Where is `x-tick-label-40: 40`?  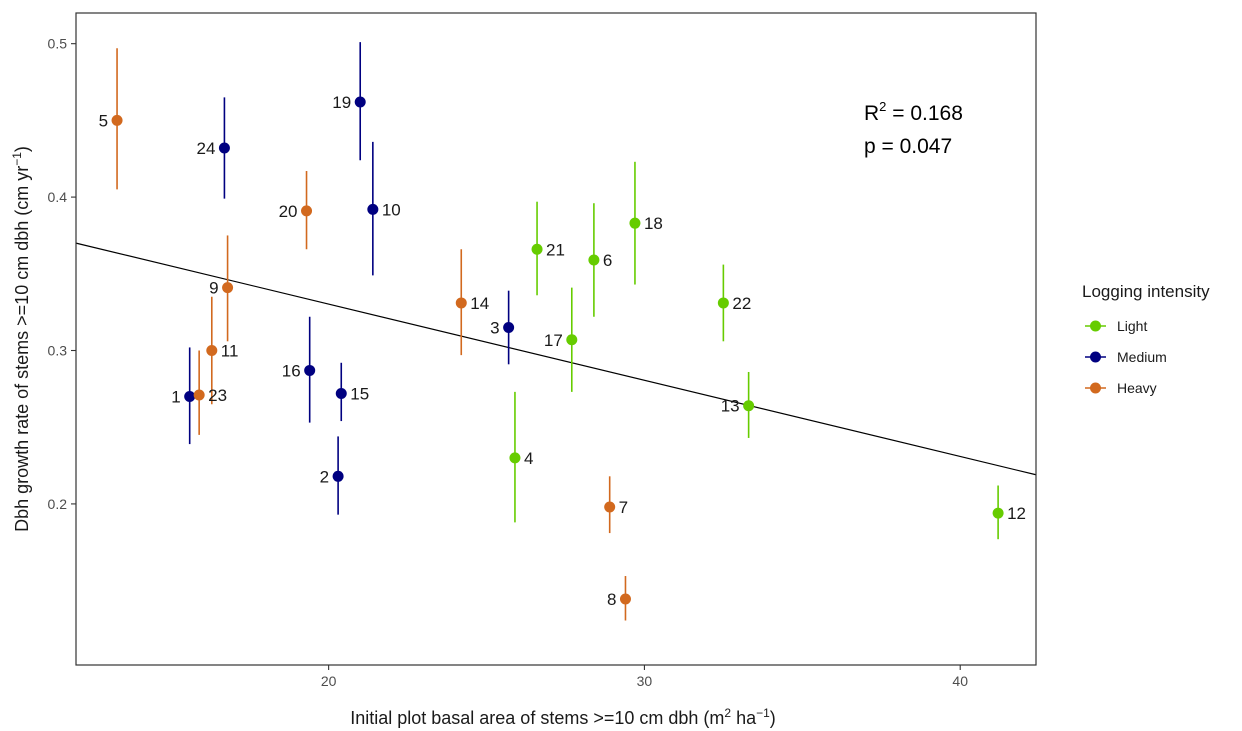
x-tick-label-40: 40 is located at coordinates (960, 681).